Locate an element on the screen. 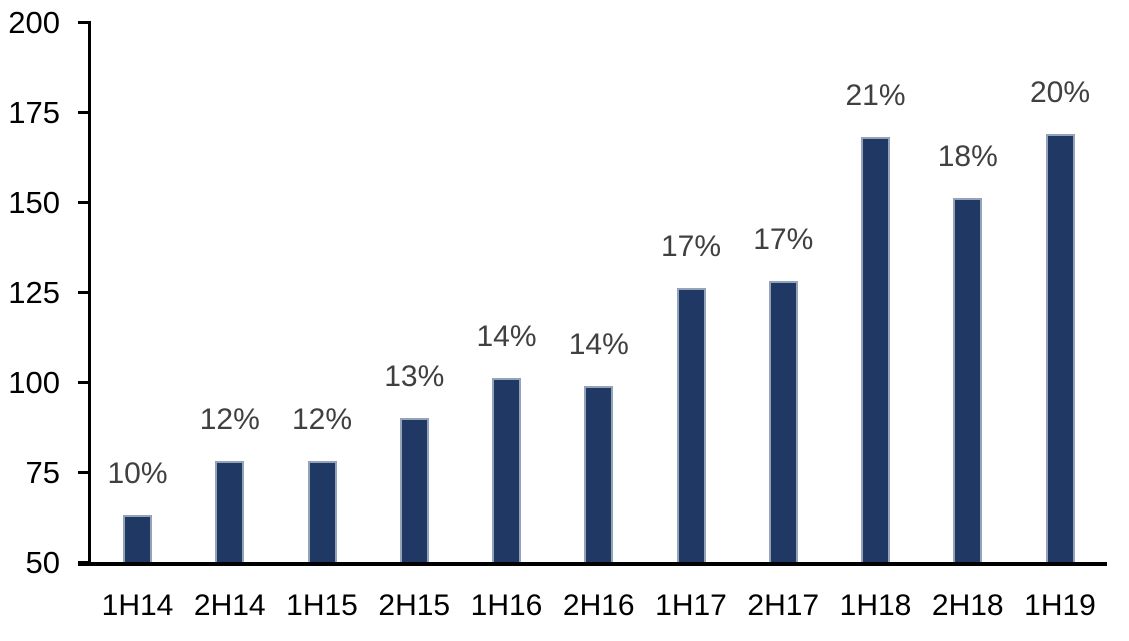  x-axis-line is located at coordinates (592, 564).